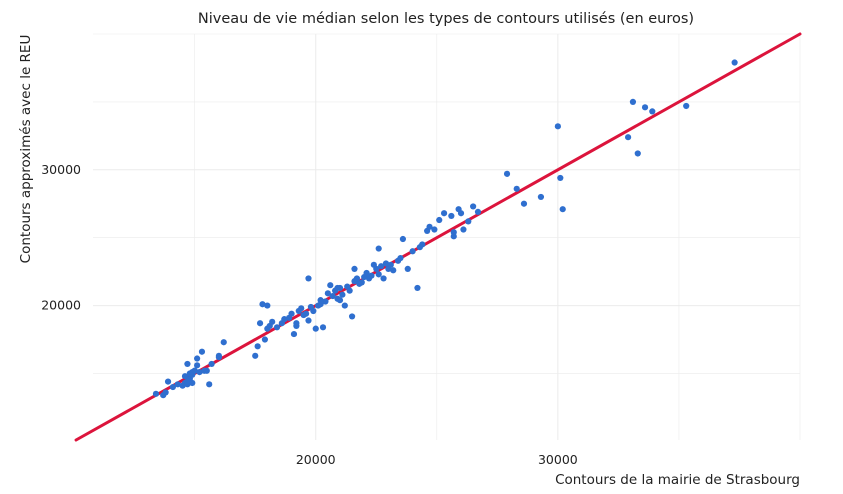 The image size is (843, 494). Describe the element at coordinates (61, 169) in the screenshot. I see `y-tick-label: 30000` at that location.